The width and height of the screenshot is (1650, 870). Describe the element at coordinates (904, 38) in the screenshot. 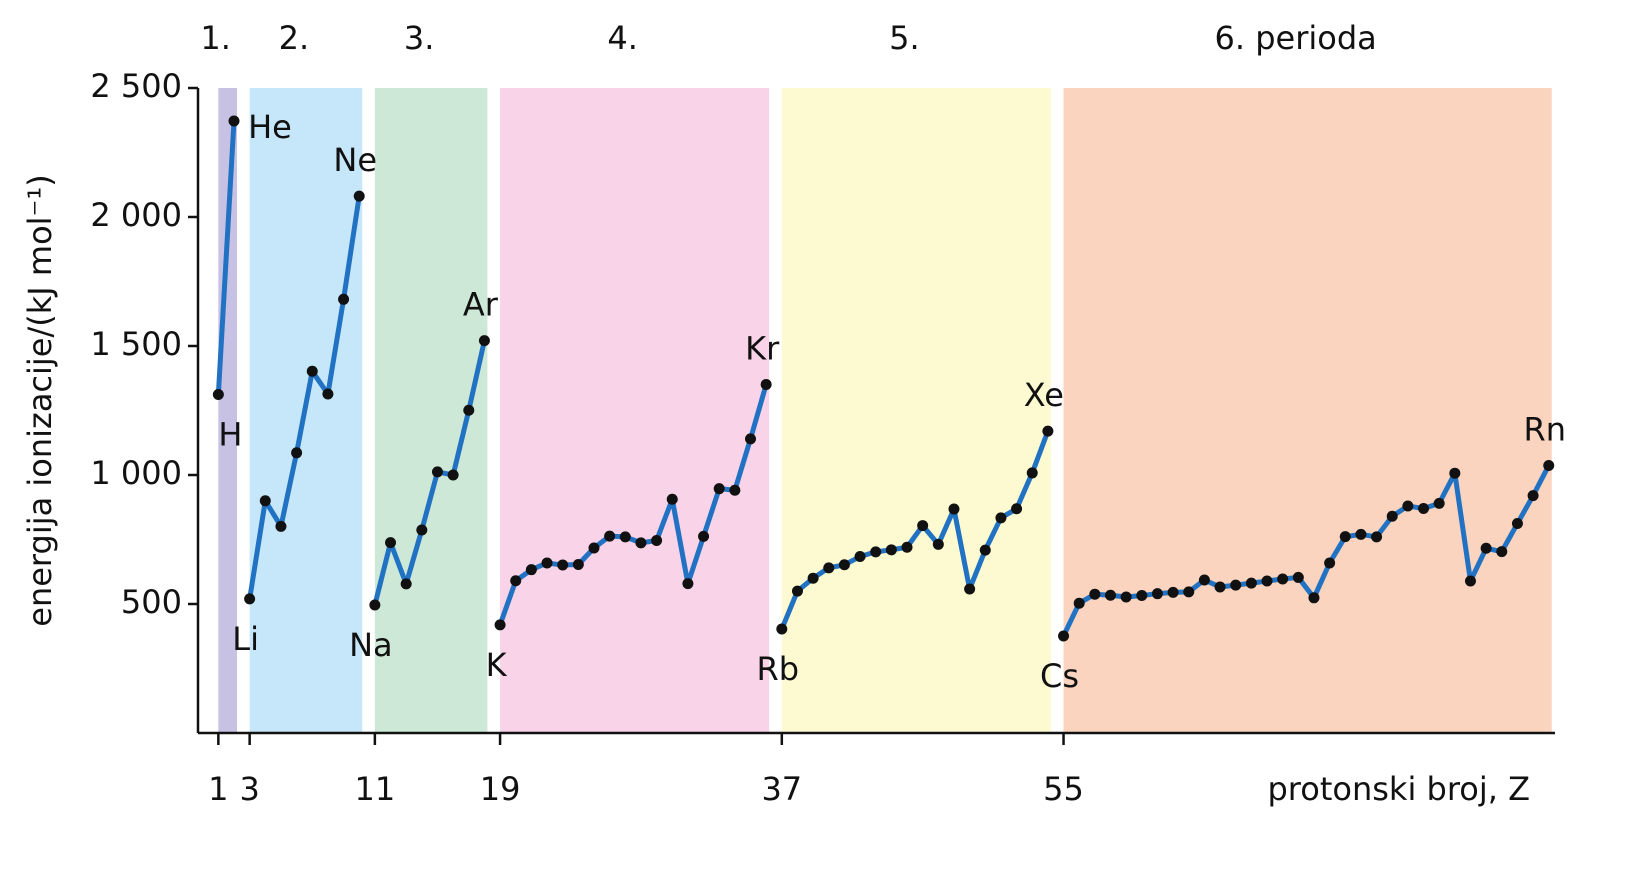

I see `period-label: 5.` at that location.